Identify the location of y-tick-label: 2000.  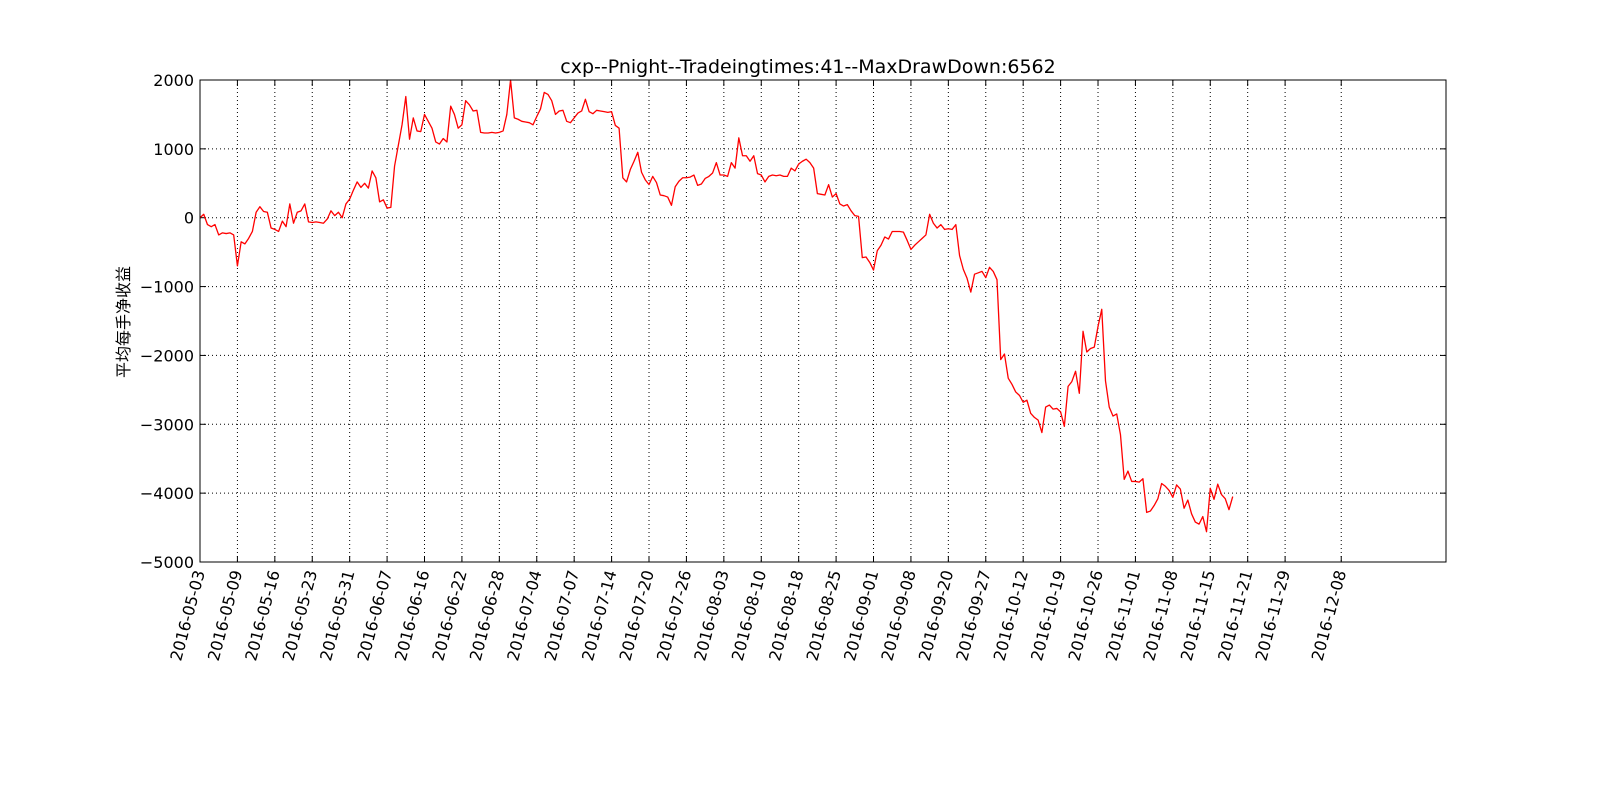
(173, 80).